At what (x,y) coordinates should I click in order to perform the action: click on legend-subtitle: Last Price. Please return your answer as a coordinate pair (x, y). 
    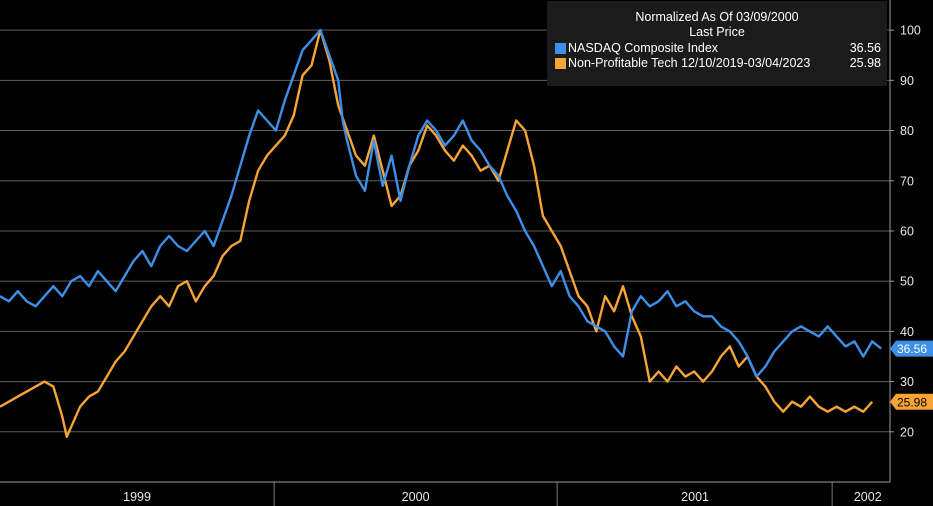
    Looking at the image, I should click on (717, 32).